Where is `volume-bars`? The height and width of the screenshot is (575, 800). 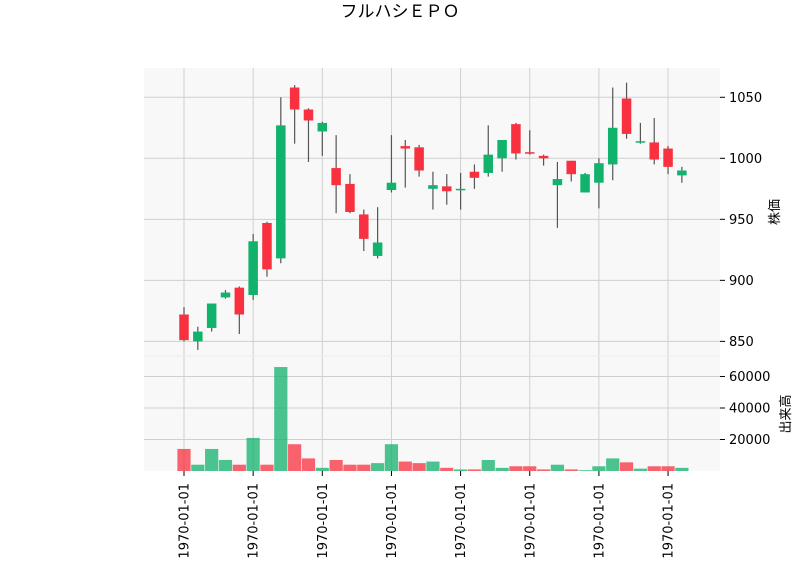 volume-bars is located at coordinates (433, 419).